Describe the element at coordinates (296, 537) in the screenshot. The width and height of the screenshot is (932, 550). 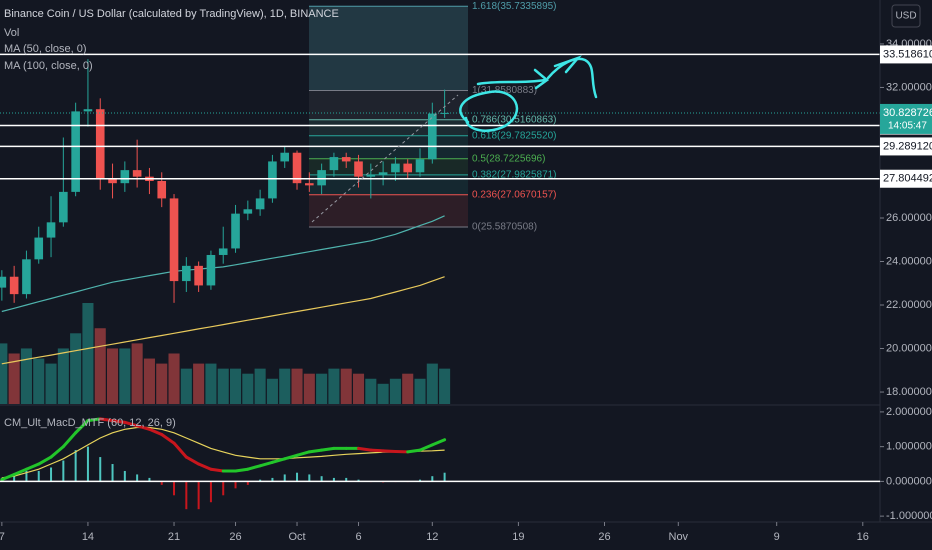
I see `x-tick-label: Oct` at that location.